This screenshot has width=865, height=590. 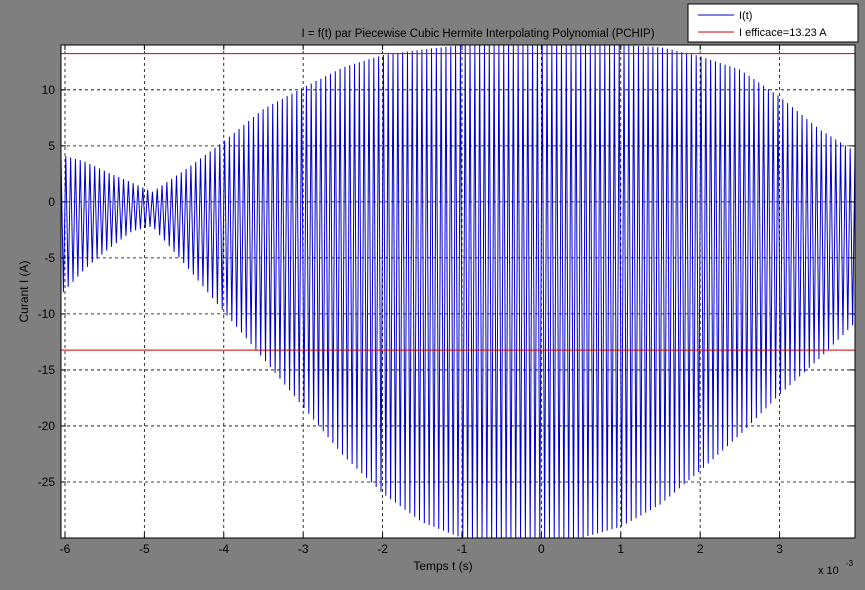 I want to click on y-tick-label: -5, so click(x=49, y=258).